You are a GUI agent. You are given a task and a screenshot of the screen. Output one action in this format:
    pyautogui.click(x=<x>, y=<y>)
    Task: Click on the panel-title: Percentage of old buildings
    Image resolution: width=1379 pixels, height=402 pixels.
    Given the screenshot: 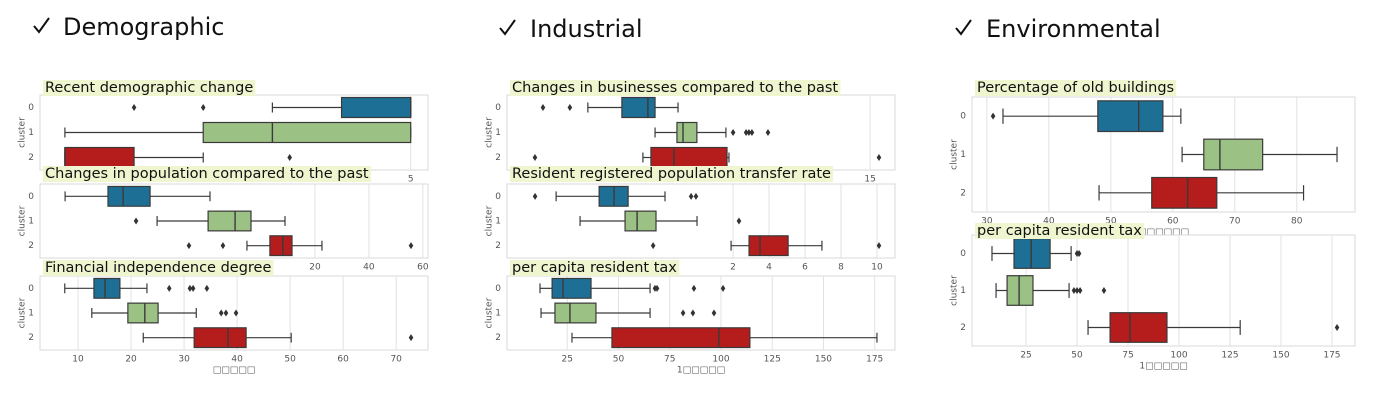 What is the action you would take?
    pyautogui.click(x=1075, y=88)
    